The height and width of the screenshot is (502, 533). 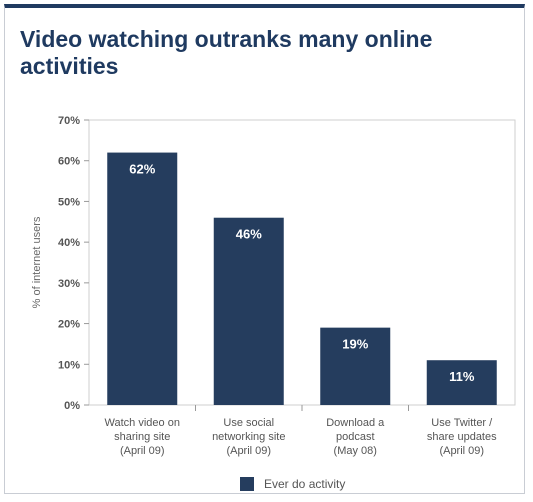 I want to click on category-label: Use Twitter / share updates (April 09), so click(x=462, y=437).